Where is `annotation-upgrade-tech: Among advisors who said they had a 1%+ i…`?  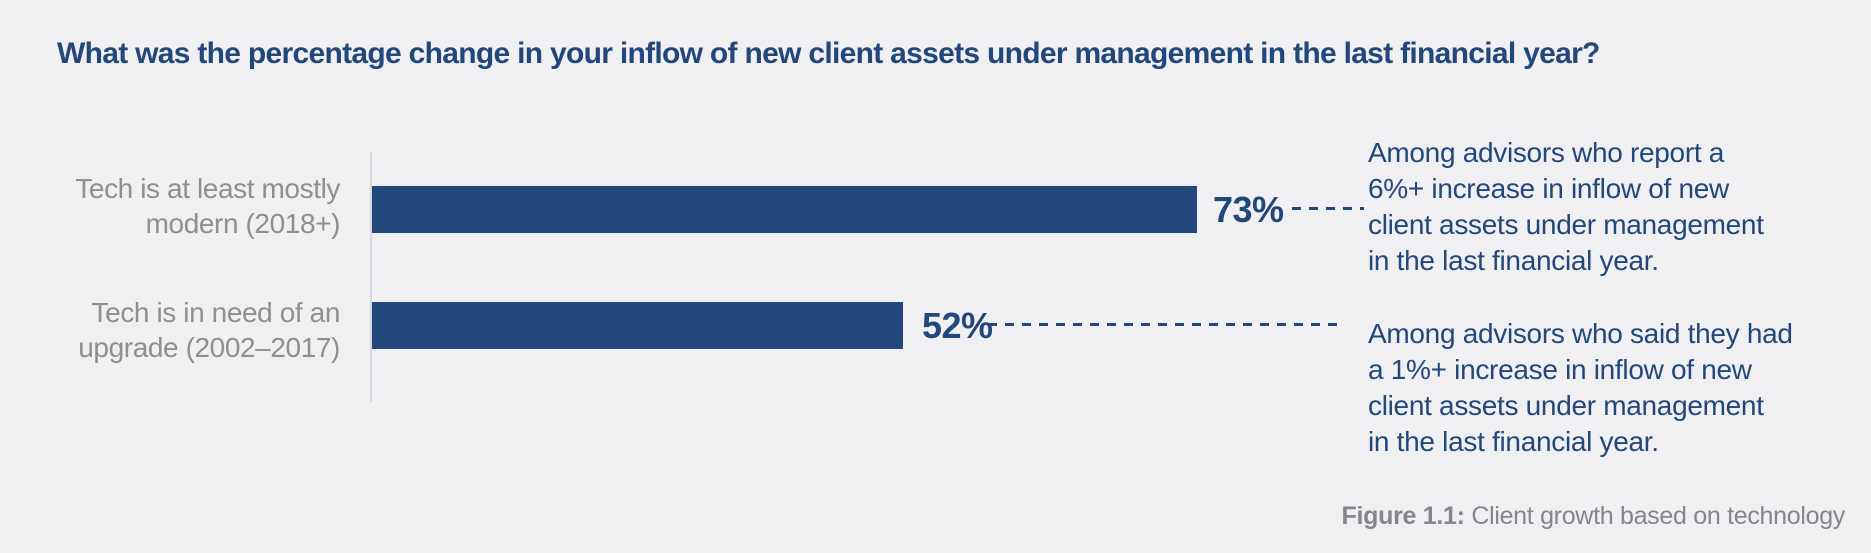 annotation-upgrade-tech: Among advisors who said they had a 1%+ i… is located at coordinates (1580, 387).